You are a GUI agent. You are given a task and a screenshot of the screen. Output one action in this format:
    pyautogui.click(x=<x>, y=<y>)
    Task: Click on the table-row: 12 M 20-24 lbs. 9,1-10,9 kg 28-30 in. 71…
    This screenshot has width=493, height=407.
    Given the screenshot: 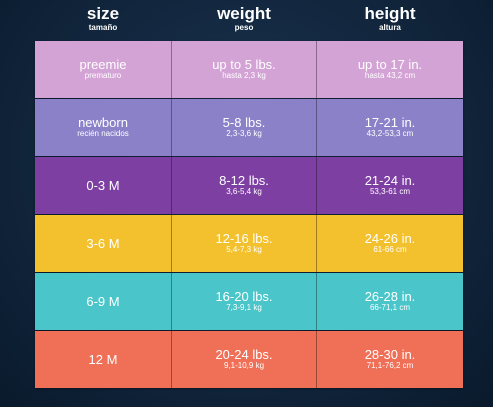 What is the action you would take?
    pyautogui.click(x=249, y=359)
    